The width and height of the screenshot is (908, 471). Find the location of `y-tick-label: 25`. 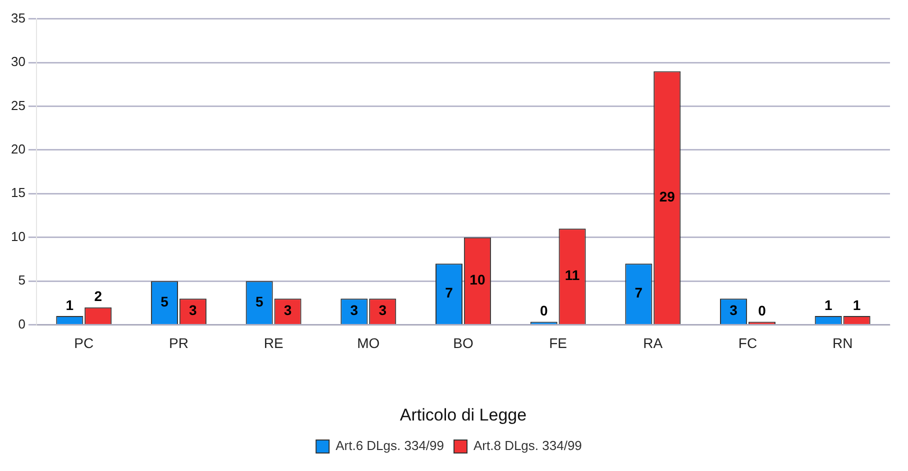

y-tick-label: 25 is located at coordinates (18, 105).